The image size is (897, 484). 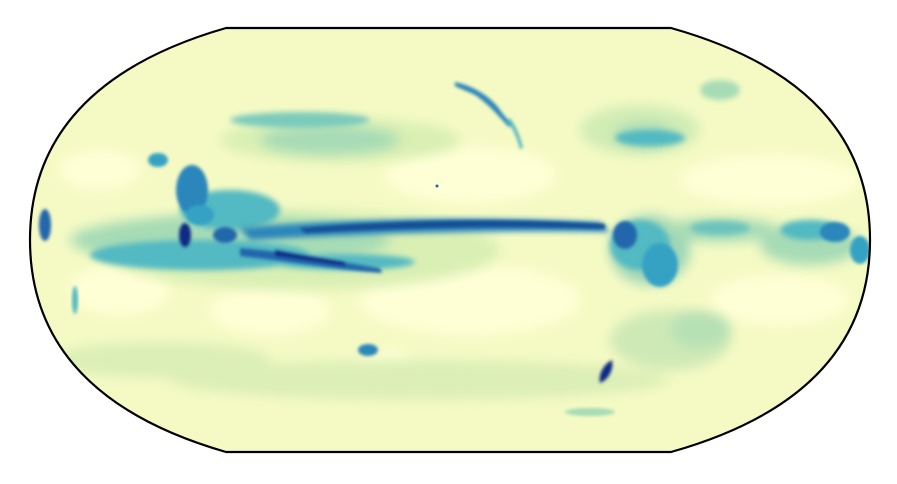 What do you see at coordinates (638, 302) in the screenshot?
I see `south-america-rain` at bounding box center [638, 302].